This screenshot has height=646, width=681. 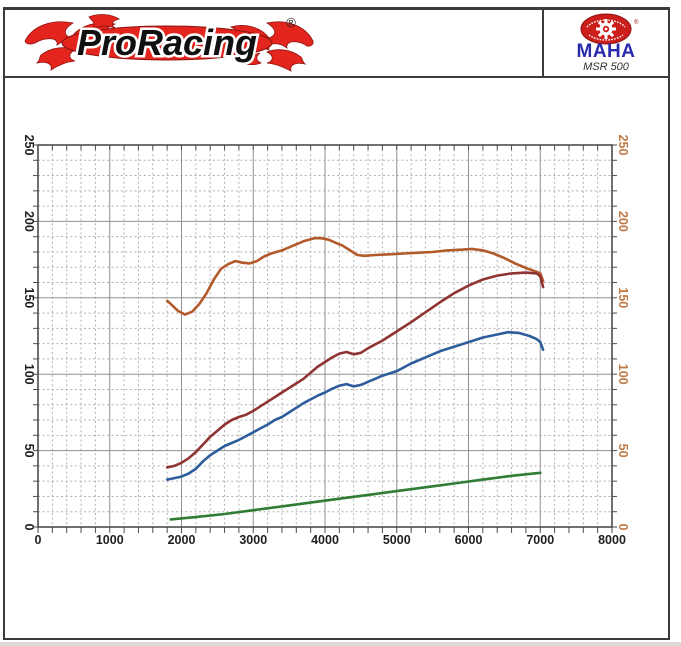 What do you see at coordinates (340, 644) in the screenshot?
I see `scan-edge-strip` at bounding box center [340, 644].